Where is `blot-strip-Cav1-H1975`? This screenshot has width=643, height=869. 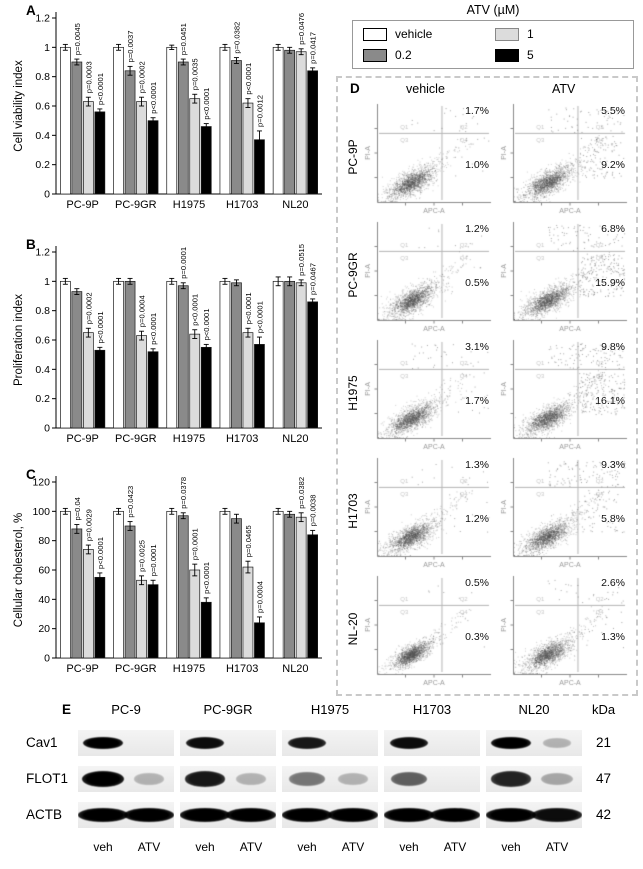
blot-strip-Cav1-H1975 is located at coordinates (330, 743).